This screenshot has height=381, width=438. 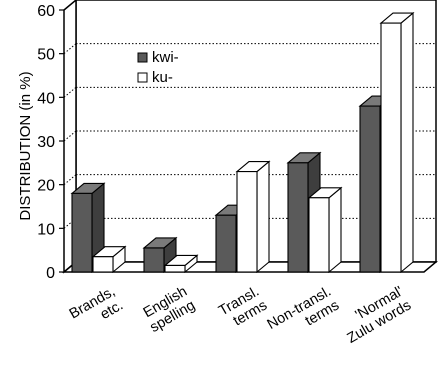 I want to click on y-axis-ticks: 0 10 20 30 40 50 60, so click(x=50, y=142).